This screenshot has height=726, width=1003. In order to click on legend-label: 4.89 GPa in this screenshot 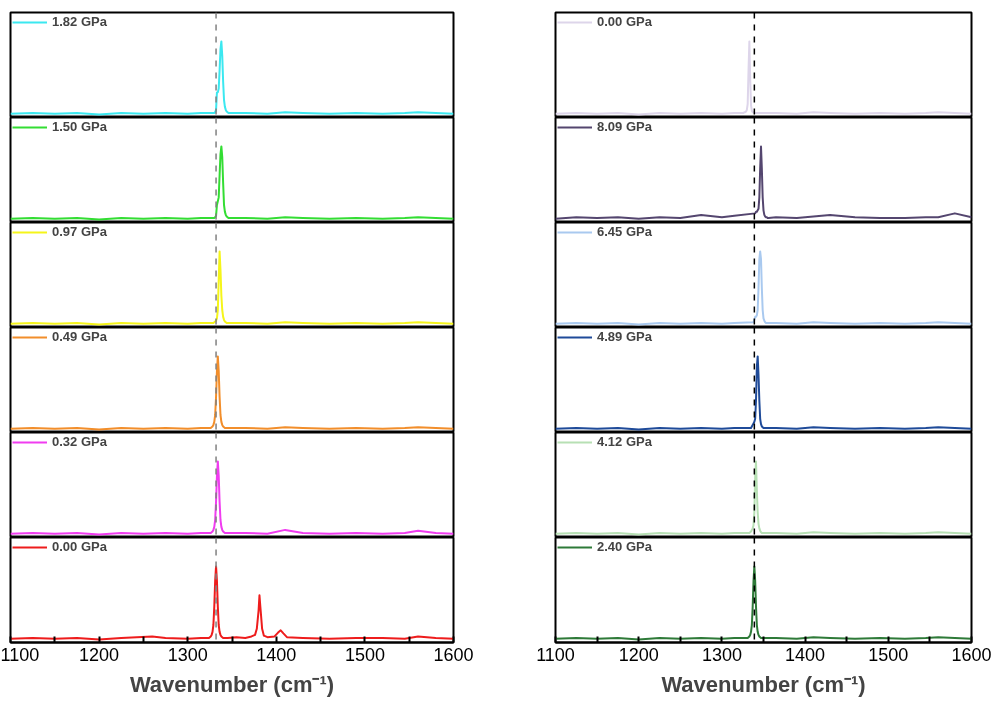, I will do `click(624, 336)`.